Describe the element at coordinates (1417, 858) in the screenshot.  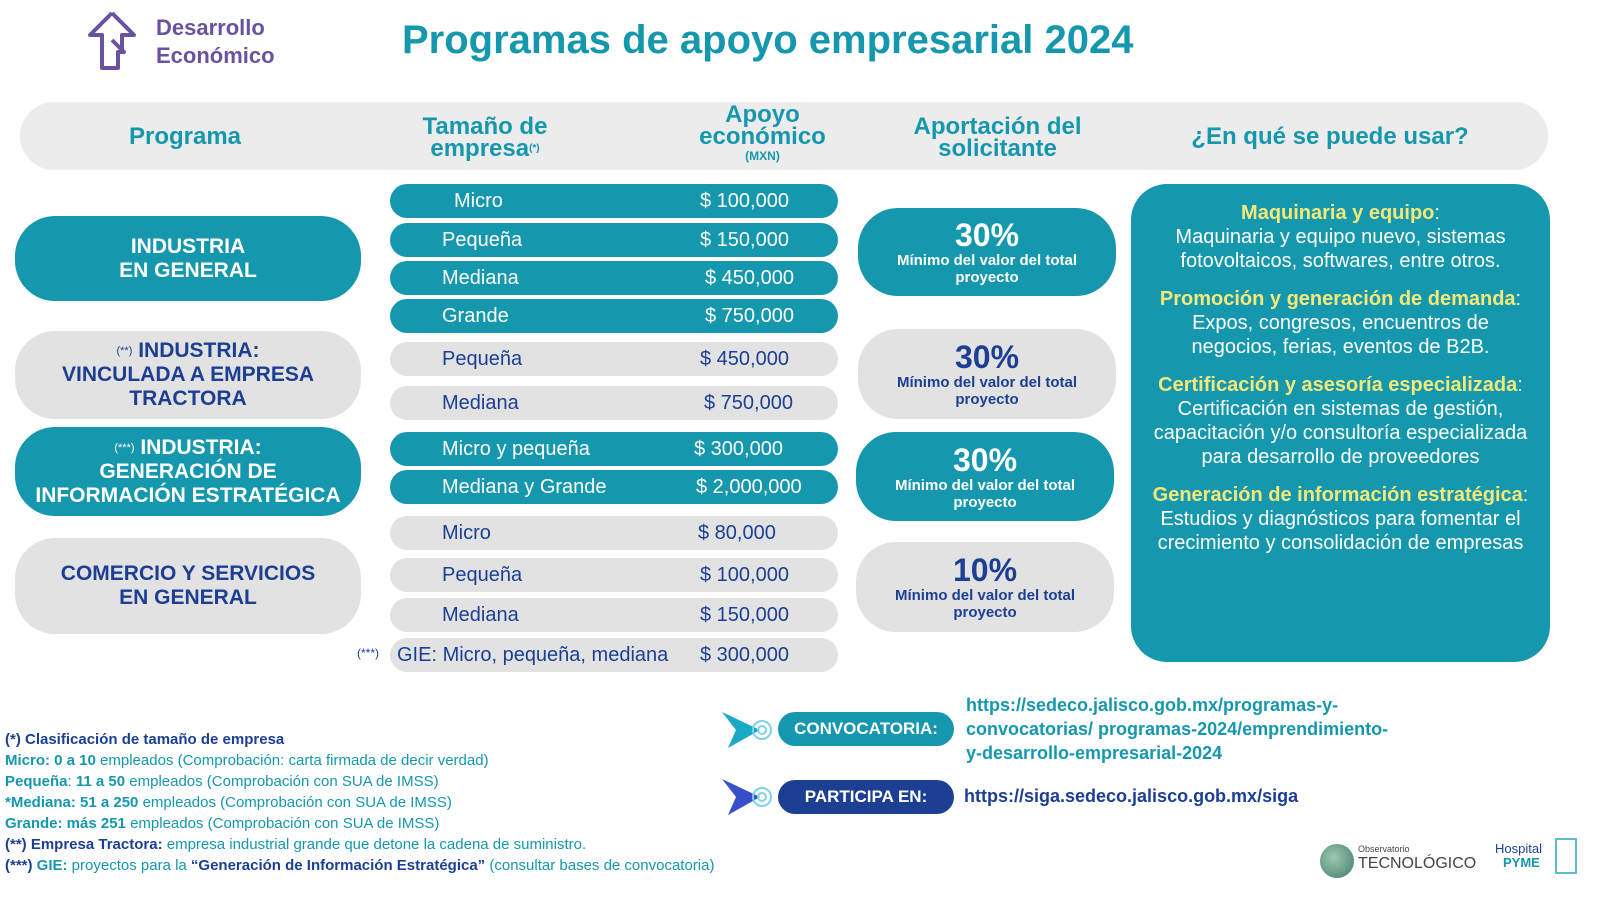
I see `observatorio-text: Observatorio TECNOLÓGICO` at that location.